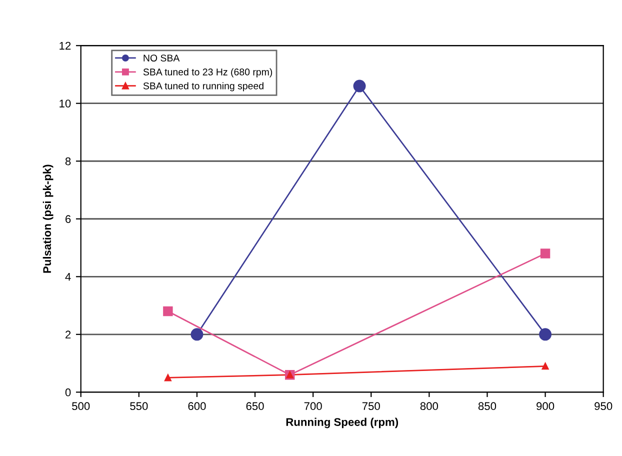 The height and width of the screenshot is (456, 622). Describe the element at coordinates (197, 406) in the screenshot. I see `x-tick-label: 600` at that location.